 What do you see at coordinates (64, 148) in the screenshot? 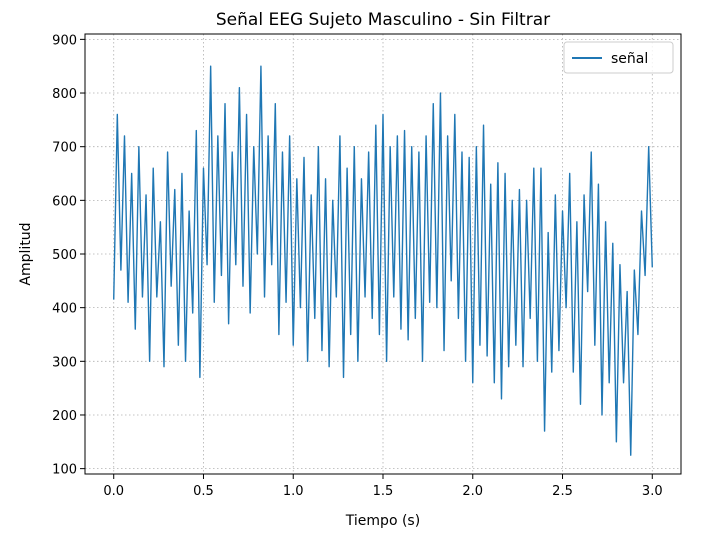
I see `y-tick-label: 700` at bounding box center [64, 148].